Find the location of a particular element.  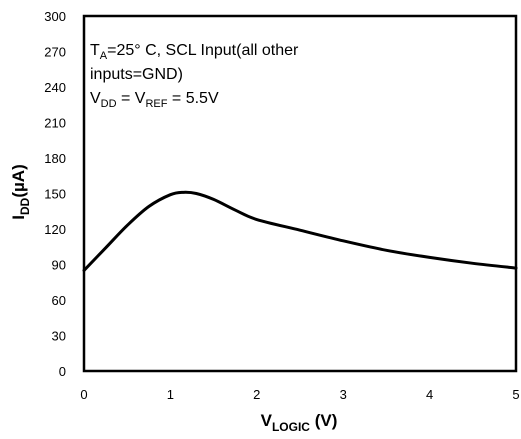

x-tick-label: 2 is located at coordinates (256, 394).